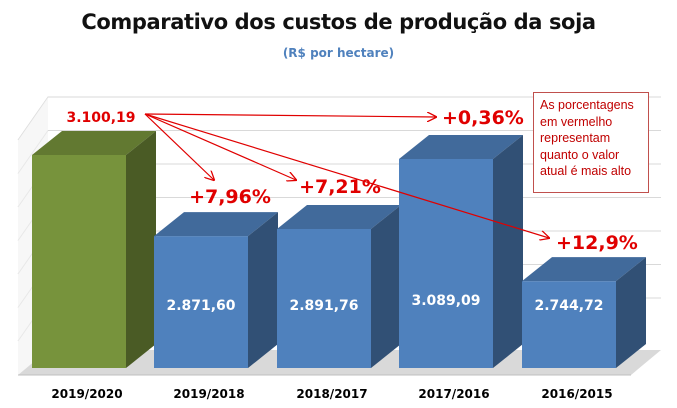 This screenshot has width=677, height=408. Describe the element at coordinates (216, 224) in the screenshot. I see `bar-top-2019/2018` at that location.